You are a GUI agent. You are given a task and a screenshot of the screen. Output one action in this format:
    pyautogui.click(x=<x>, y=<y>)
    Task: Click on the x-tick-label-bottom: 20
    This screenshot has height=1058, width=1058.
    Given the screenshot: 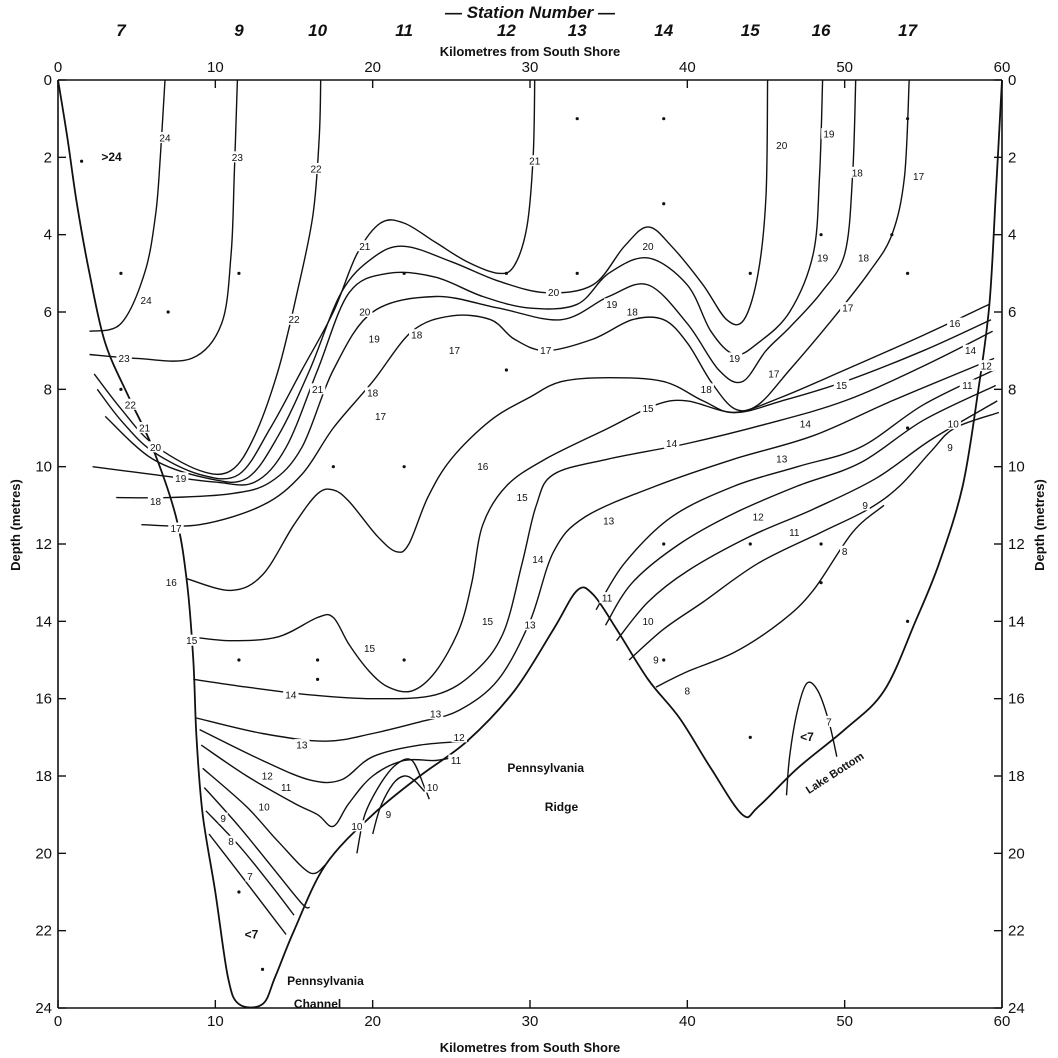 What is the action you would take?
    pyautogui.click(x=372, y=1021)
    